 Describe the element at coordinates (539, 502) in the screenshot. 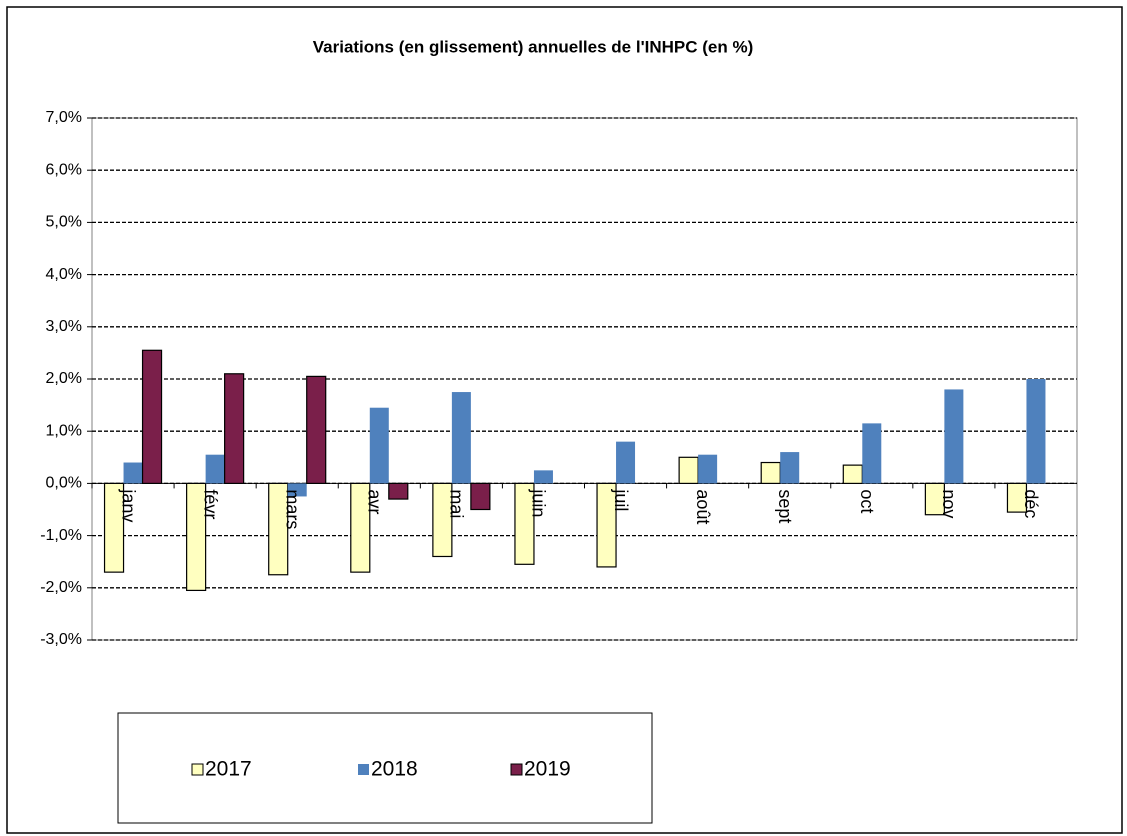

I see `x-tick-label: juin` at that location.